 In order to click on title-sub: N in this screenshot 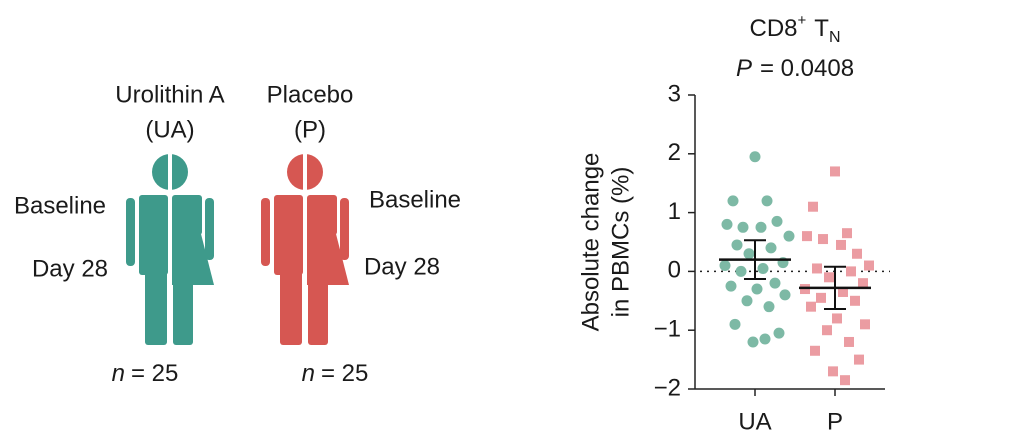, I will do `click(835, 37)`.